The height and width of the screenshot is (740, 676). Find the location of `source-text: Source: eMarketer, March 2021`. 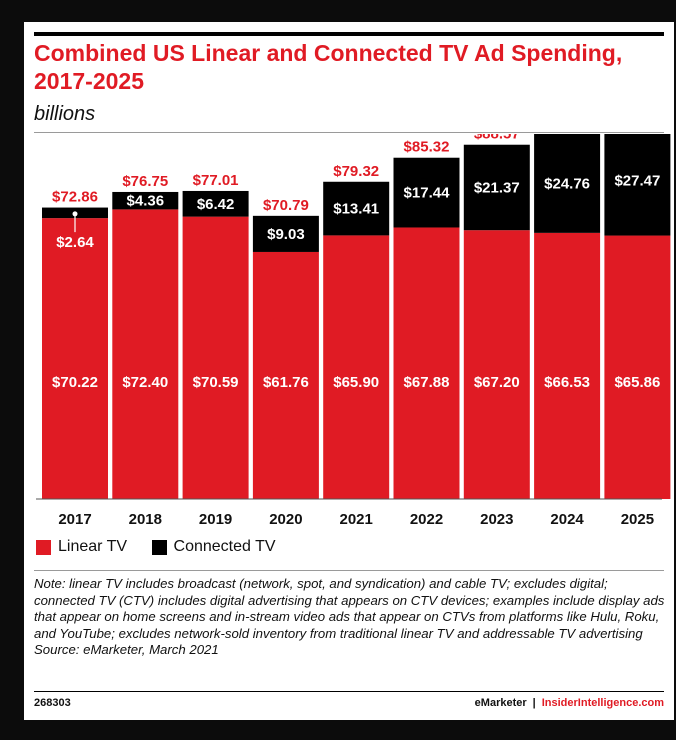

source-text: Source: eMarketer, March 2021 is located at coordinates (126, 649).